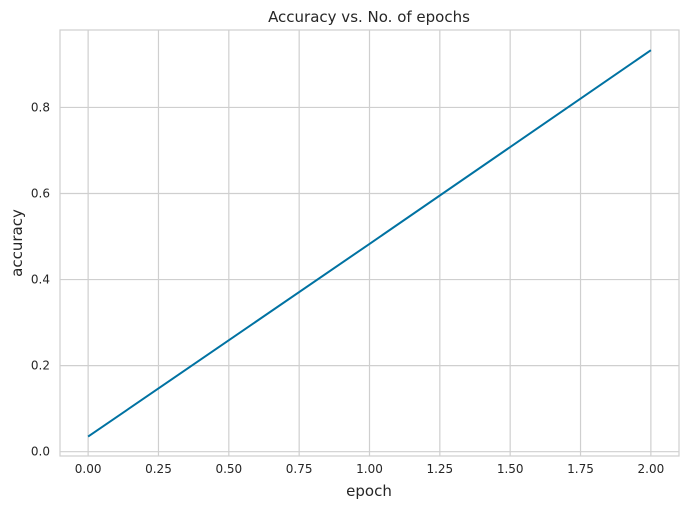 This screenshot has height=508, width=689. Describe the element at coordinates (299, 469) in the screenshot. I see `x-tick-label: 0.75` at that location.